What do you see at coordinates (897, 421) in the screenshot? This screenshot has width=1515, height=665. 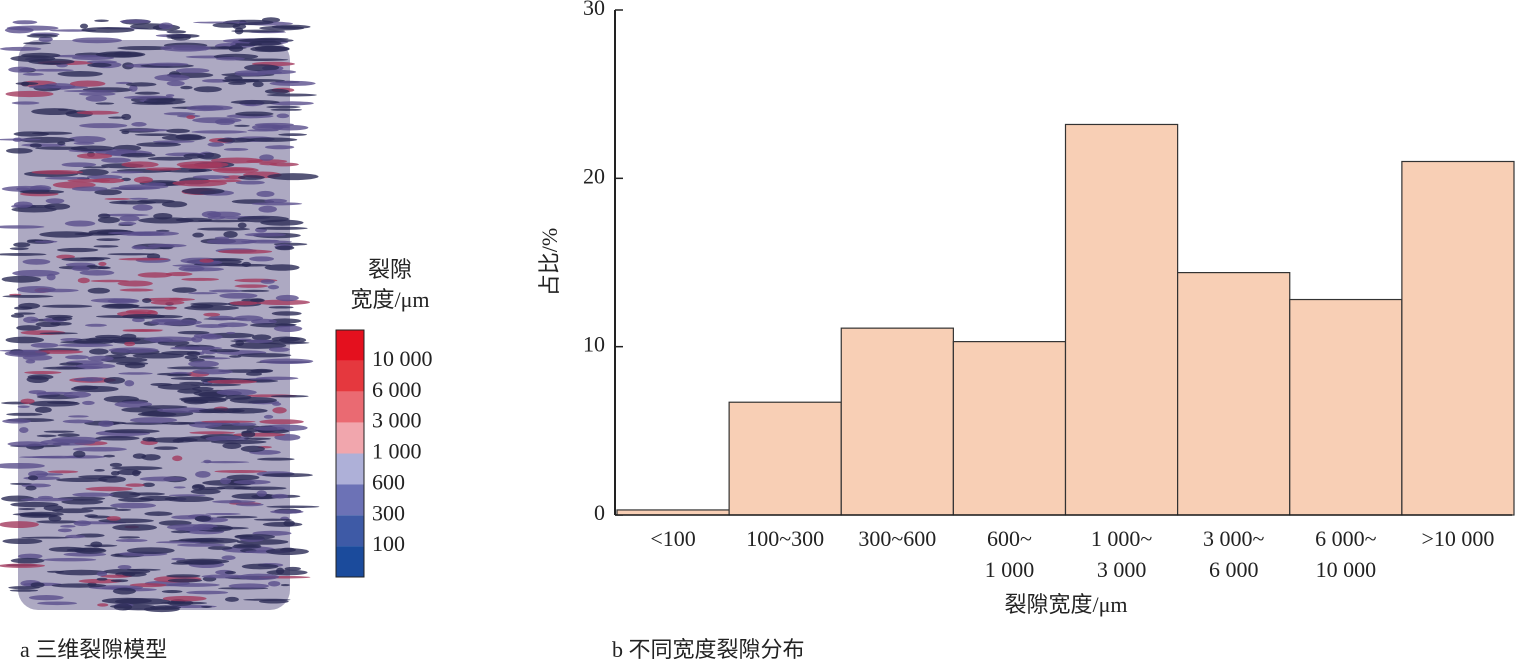 I see `bar` at bounding box center [897, 421].